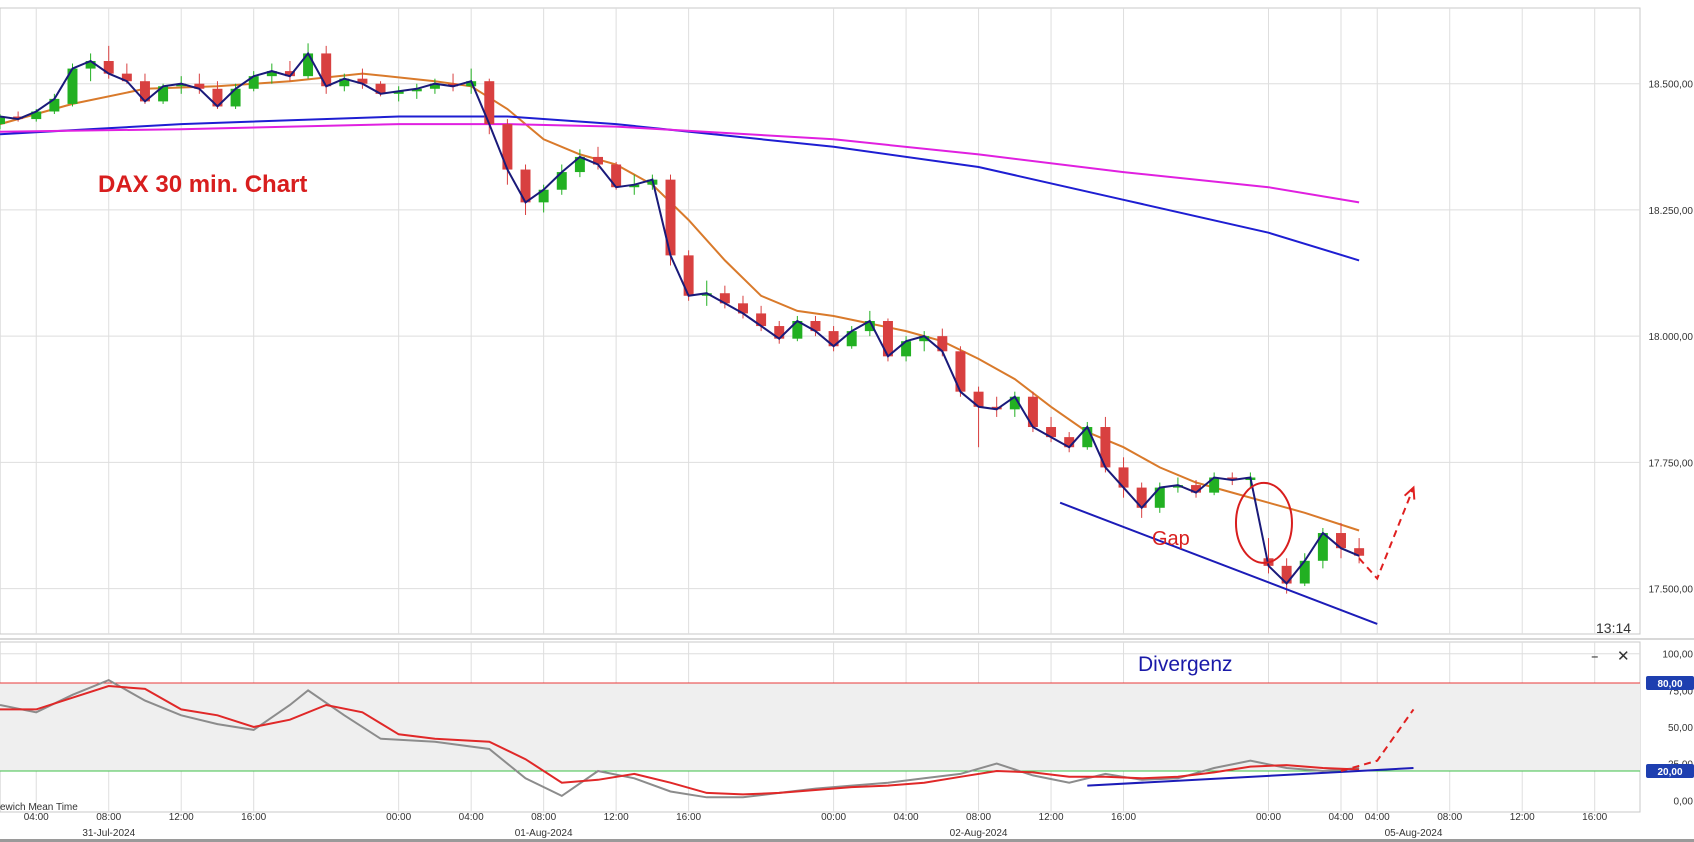 The width and height of the screenshot is (1694, 842). Describe the element at coordinates (1671, 85) in the screenshot. I see `y-tick-label: 18.500,00` at that location.